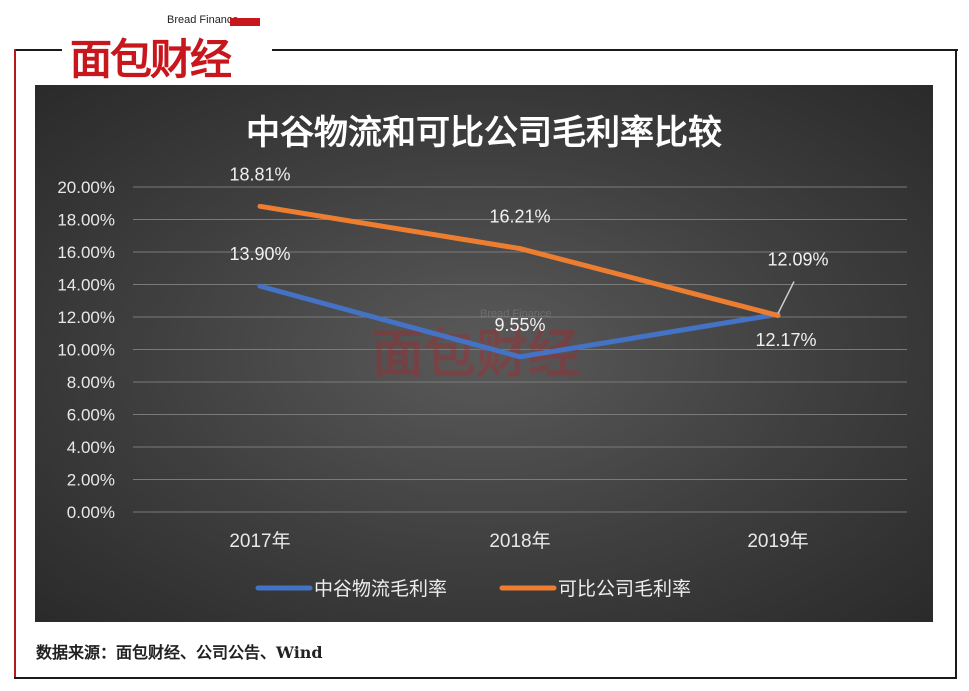  What do you see at coordinates (86, 317) in the screenshot?
I see `y-tick-label: 12.00%` at bounding box center [86, 317].